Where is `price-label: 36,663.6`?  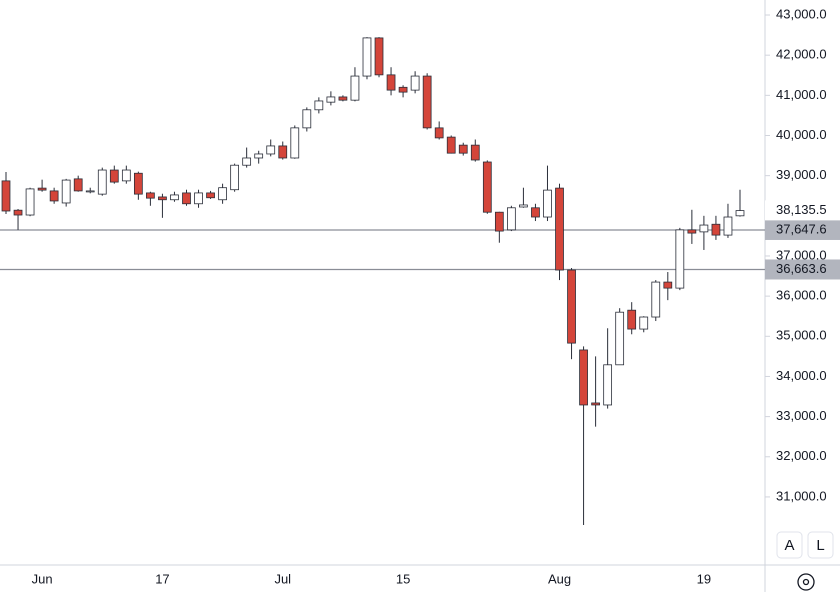 price-label: 36,663.6 is located at coordinates (801, 268).